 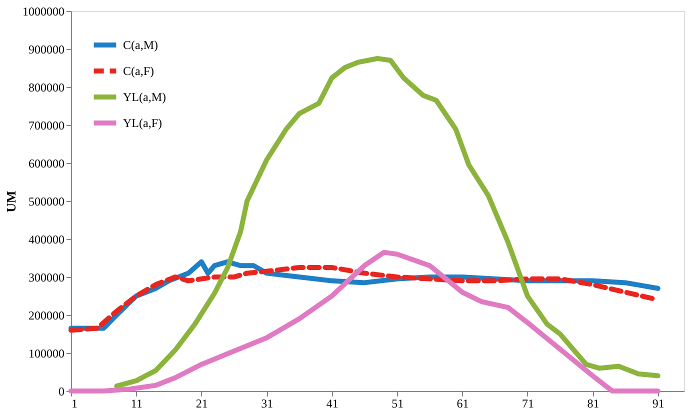 What do you see at coordinates (46, 163) in the screenshot?
I see `y-tick-label: 600000` at bounding box center [46, 163].